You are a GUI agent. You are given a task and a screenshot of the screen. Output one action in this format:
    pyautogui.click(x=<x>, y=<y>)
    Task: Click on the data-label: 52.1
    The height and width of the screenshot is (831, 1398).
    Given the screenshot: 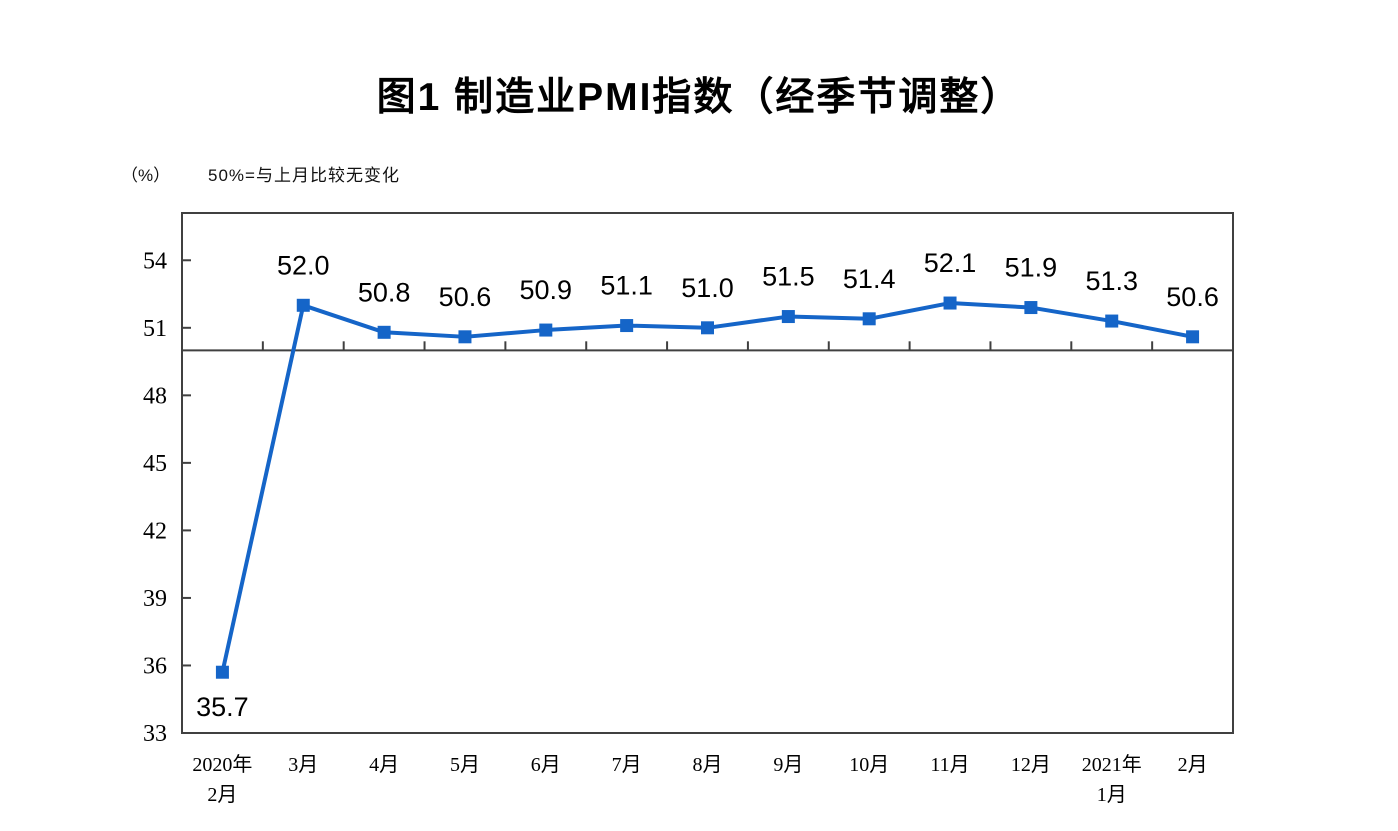 What is the action you would take?
    pyautogui.click(x=950, y=263)
    